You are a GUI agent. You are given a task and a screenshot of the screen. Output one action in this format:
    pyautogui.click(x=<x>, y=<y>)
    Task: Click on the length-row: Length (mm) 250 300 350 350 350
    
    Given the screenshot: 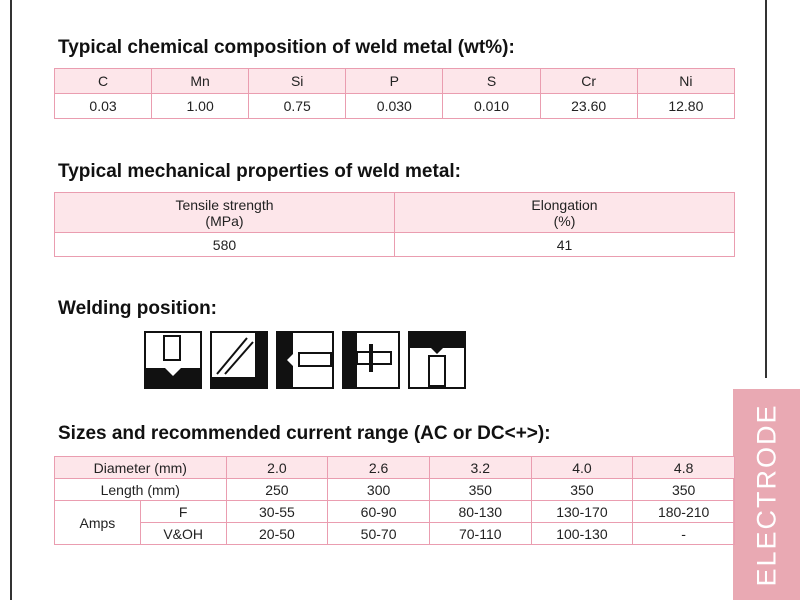 What is the action you would take?
    pyautogui.click(x=394, y=489)
    